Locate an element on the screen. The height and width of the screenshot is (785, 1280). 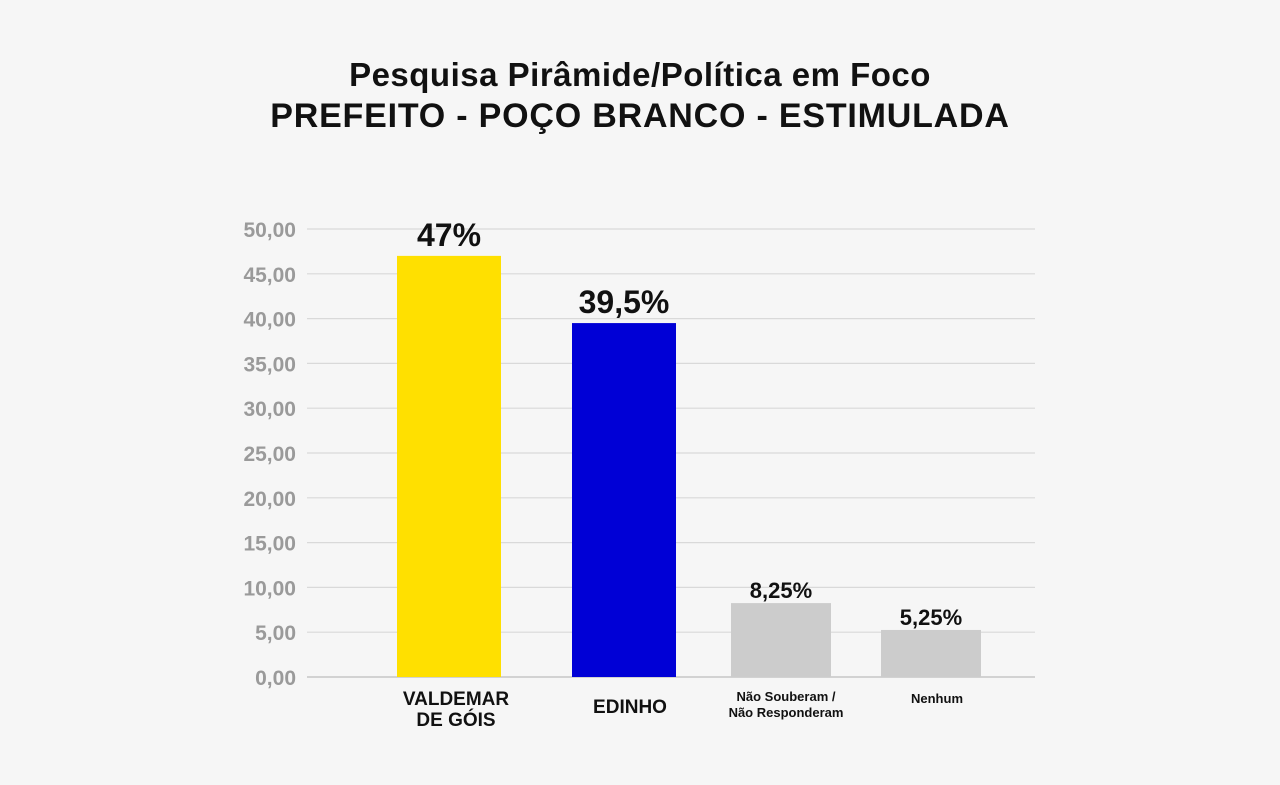
y-tick-label: 25,00 is located at coordinates (269, 454).